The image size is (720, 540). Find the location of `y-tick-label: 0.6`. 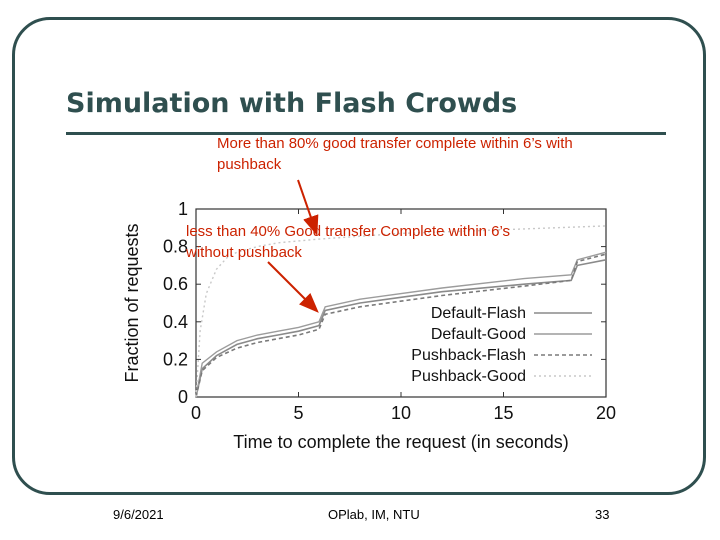

y-tick-label: 0.6 is located at coordinates (175, 284).